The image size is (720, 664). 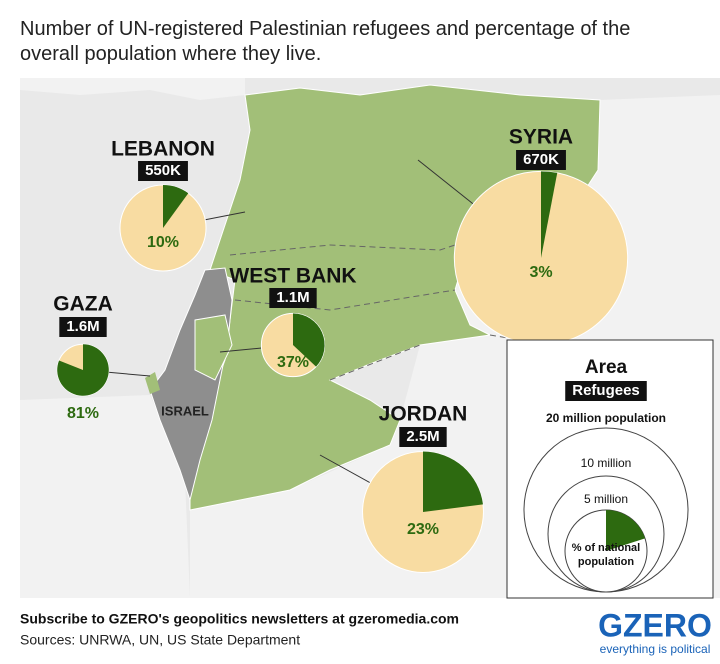 I want to click on legend-note: % of national, so click(x=606, y=548).